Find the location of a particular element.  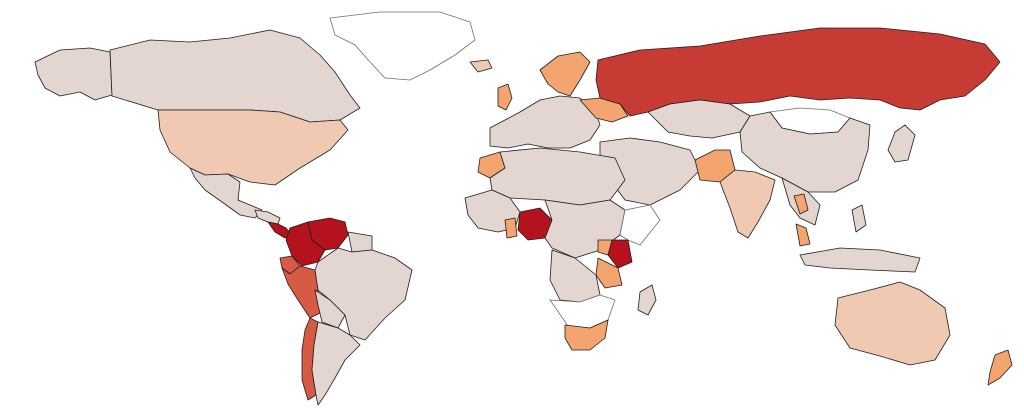

region-south-africa is located at coordinates (586, 335).